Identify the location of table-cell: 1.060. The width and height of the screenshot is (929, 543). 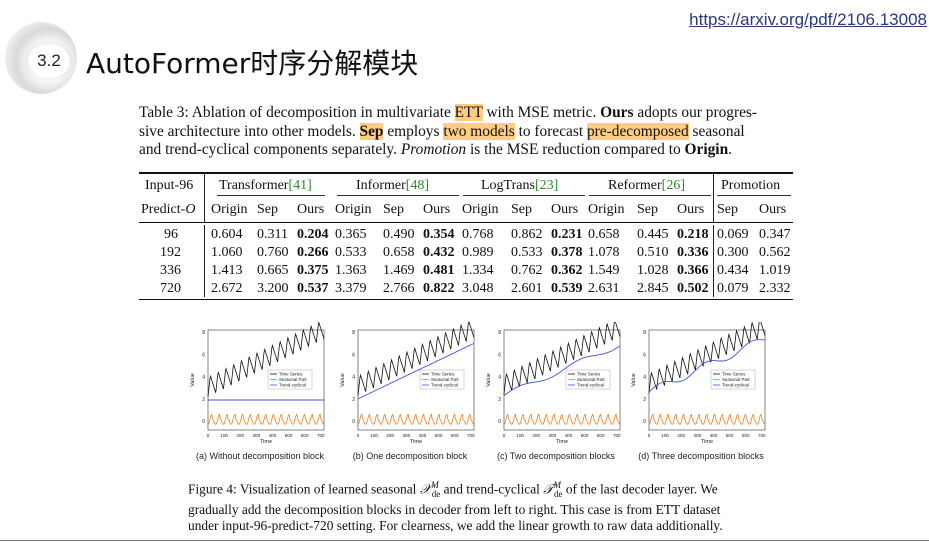
(227, 252).